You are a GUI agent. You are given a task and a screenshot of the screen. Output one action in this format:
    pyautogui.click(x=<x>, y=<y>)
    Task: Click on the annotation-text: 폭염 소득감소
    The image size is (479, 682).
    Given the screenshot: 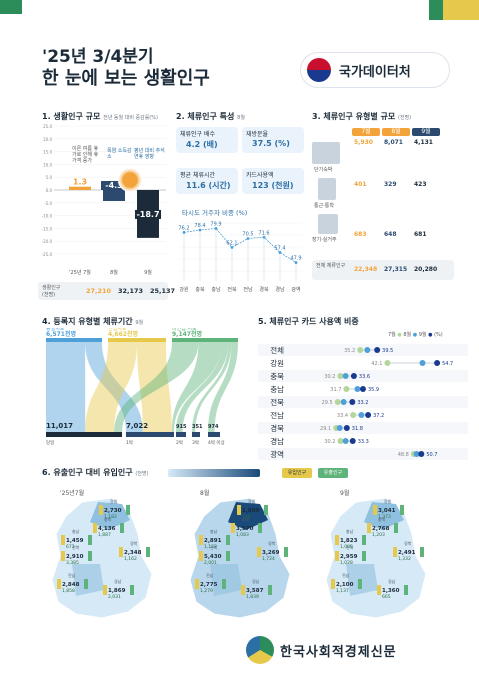 What is the action you would take?
    pyautogui.click(x=119, y=154)
    